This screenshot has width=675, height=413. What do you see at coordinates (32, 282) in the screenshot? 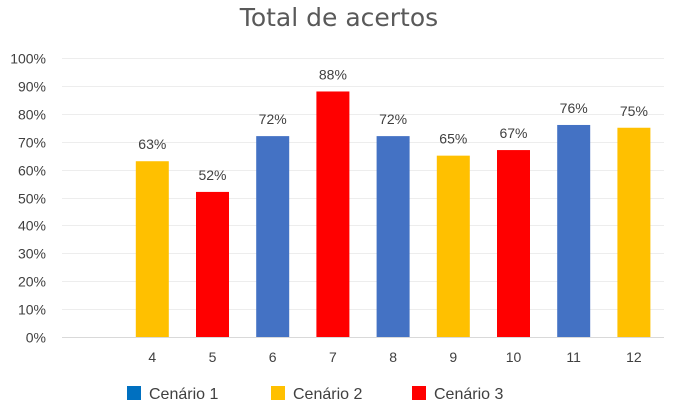
I see `y-tick-label: 20%` at bounding box center [32, 282].